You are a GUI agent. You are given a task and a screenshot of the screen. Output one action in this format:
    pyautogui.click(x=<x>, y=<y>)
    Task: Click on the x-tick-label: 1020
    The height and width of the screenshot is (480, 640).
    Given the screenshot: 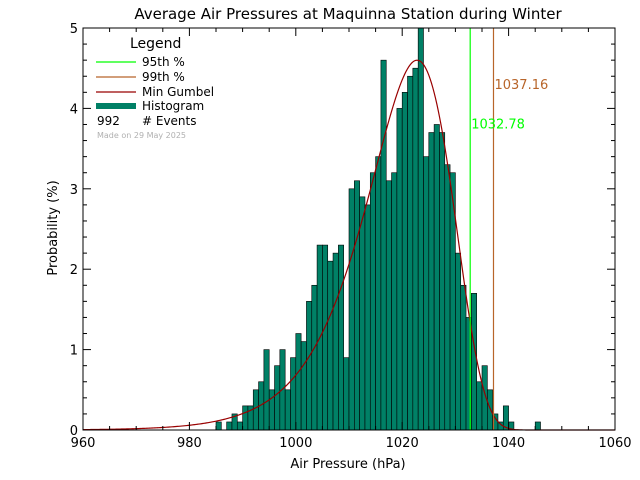 What is the action you would take?
    pyautogui.click(x=402, y=443)
    